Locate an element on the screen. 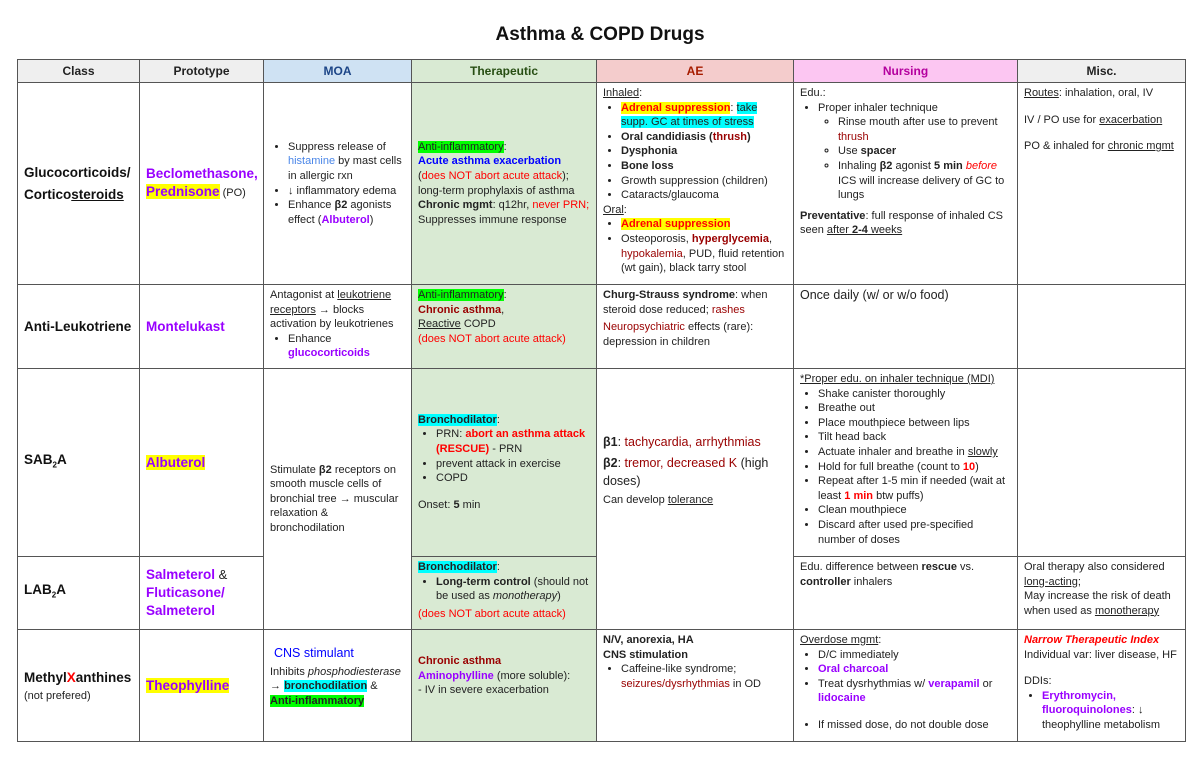 The image size is (1200, 776). section-label: Inhaled is located at coordinates (621, 93).